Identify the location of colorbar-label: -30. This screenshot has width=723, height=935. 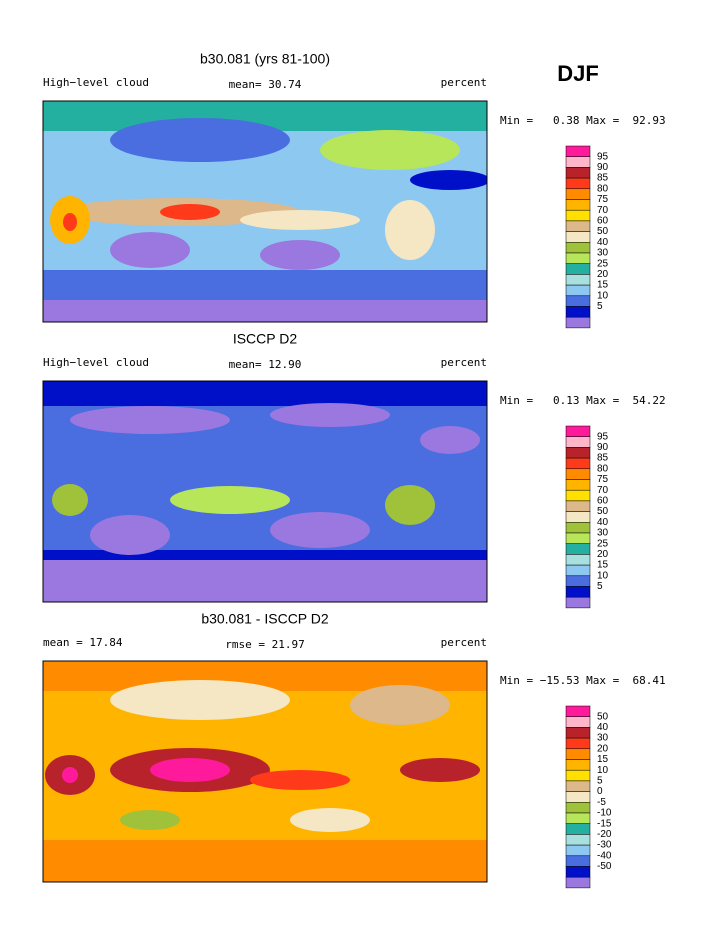
(604, 845).